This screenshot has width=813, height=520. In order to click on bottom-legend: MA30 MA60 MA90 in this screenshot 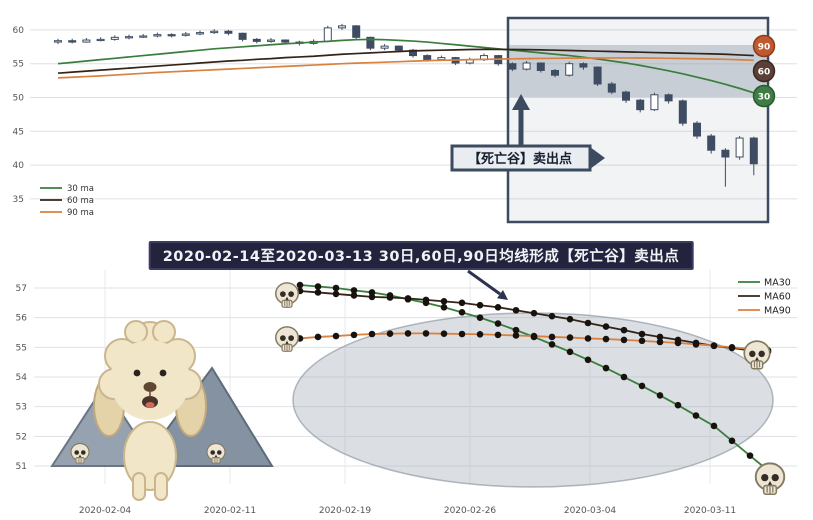, I will do `click(764, 297)`.